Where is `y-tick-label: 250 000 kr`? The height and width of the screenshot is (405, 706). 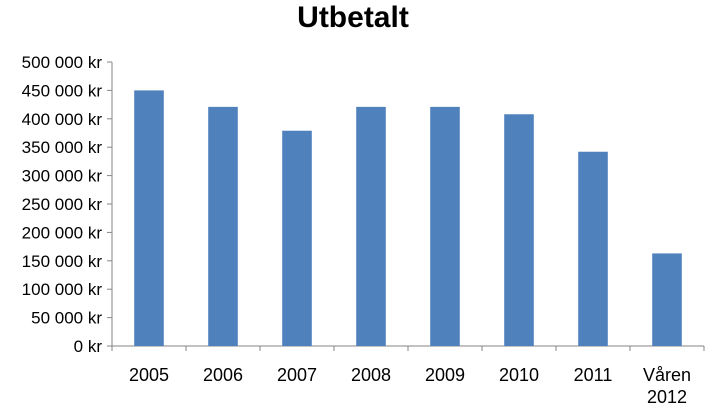
y-tick-label: 250 000 kr is located at coordinates (62, 204).